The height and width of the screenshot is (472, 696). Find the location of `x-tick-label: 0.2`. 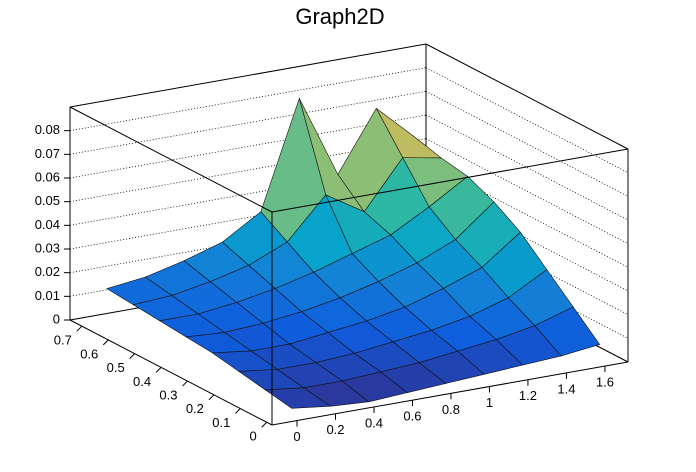

x-tick-label: 0.2 is located at coordinates (335, 429).